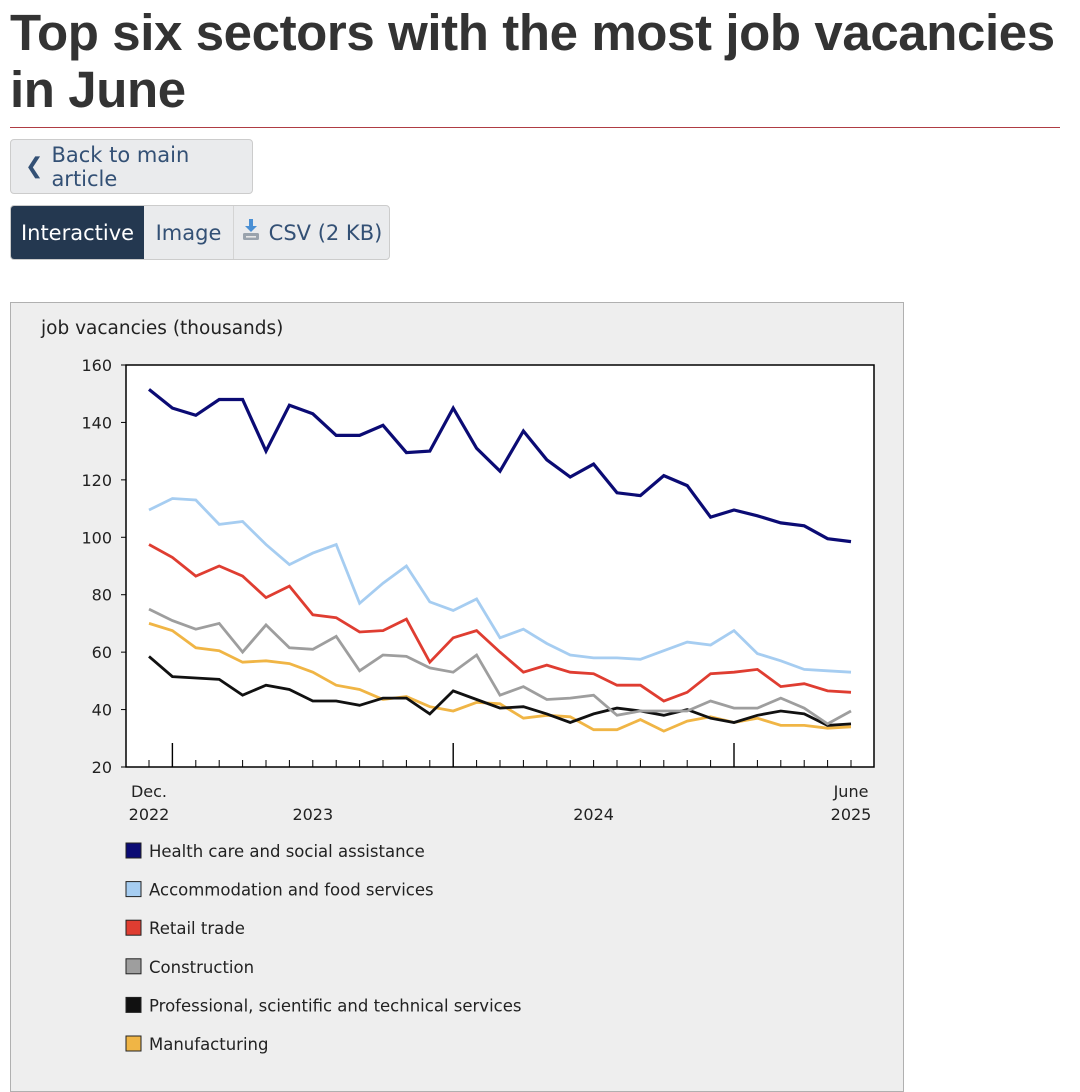  I want to click on y-tick-label: 160, so click(96, 365).